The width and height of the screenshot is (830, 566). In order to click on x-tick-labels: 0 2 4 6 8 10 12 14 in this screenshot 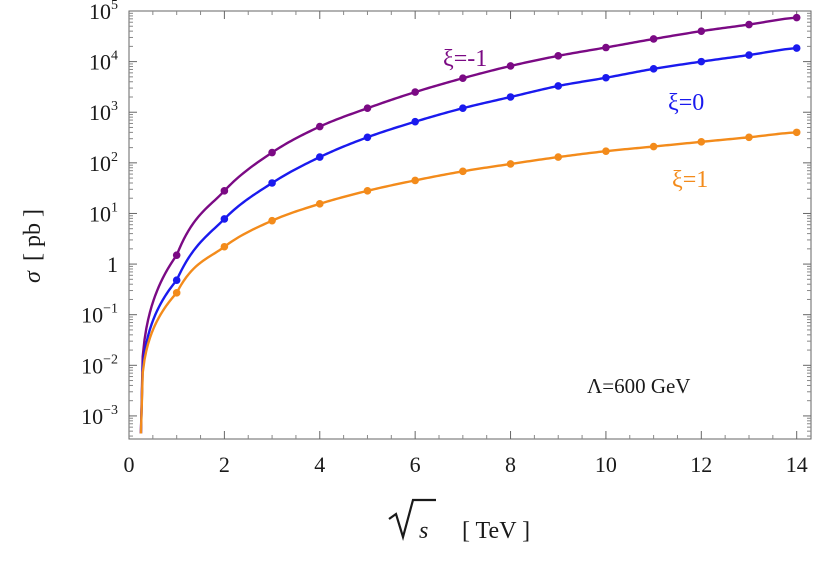, I will do `click(466, 464)`.